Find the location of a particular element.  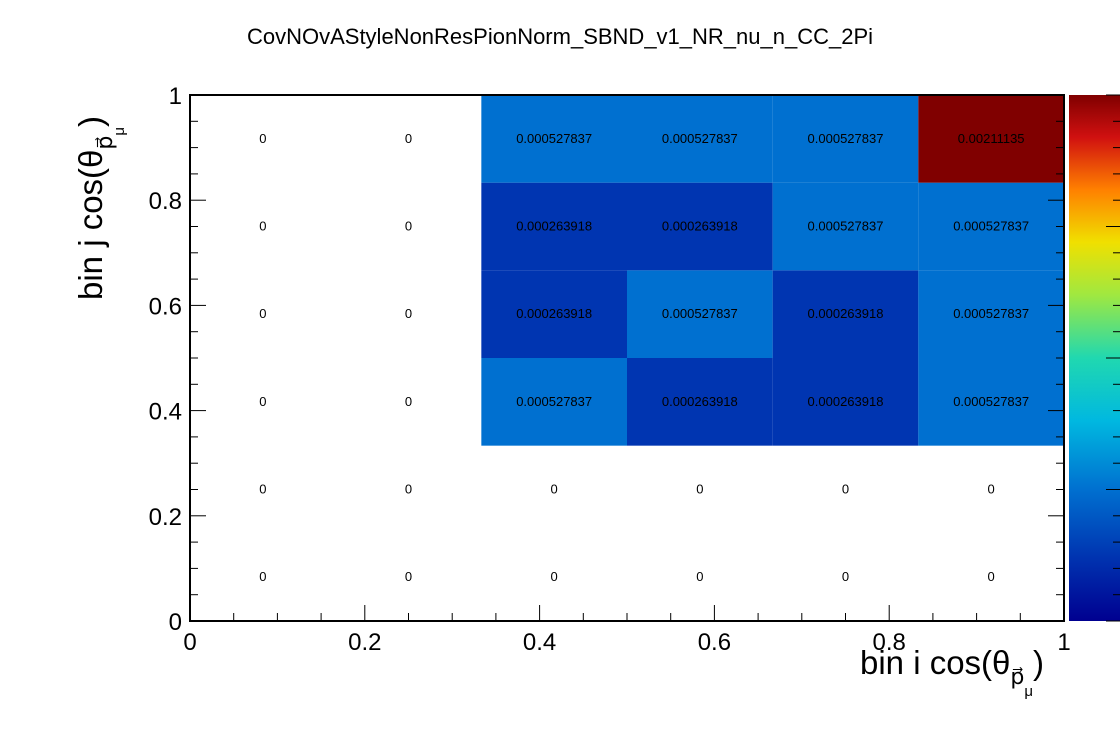

y-axis-label: bin j cos(θp⃗μ) is located at coordinates (100, 208).